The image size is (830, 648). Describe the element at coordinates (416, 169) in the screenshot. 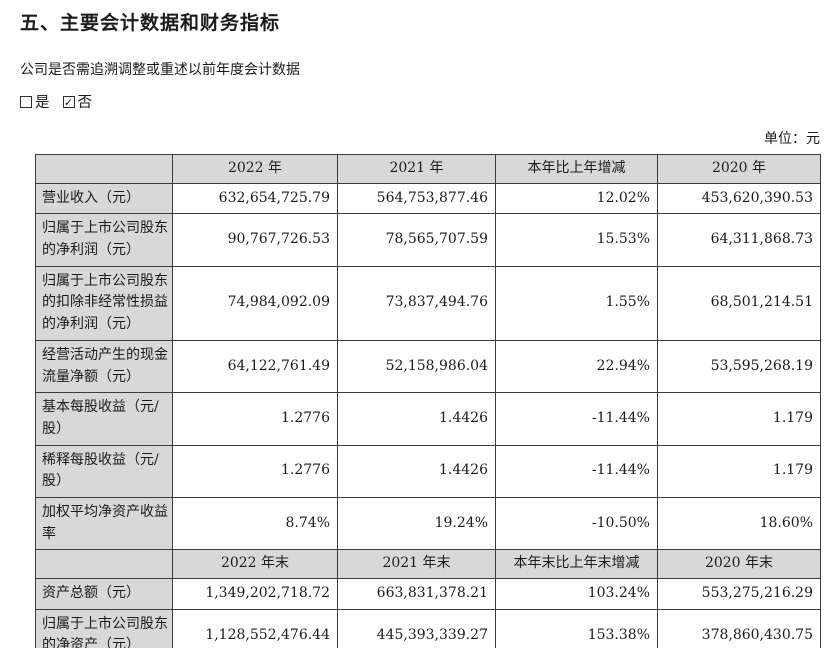

I see `header-cell-2021: 2021 年` at that location.